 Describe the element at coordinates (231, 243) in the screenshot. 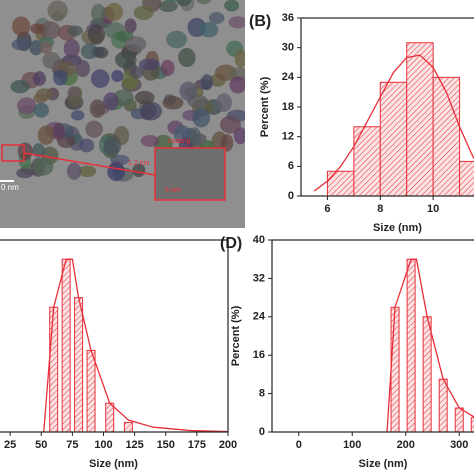

I see `panel-label: (D)` at that location.